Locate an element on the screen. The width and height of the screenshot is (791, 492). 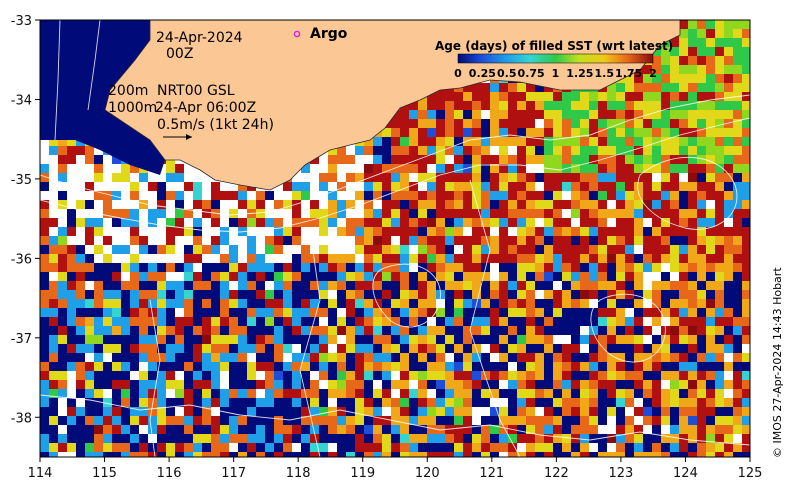
x-axis: 114 115 116 117 118 119 120 121 122 123 124 125 is located at coordinates (395, 469).